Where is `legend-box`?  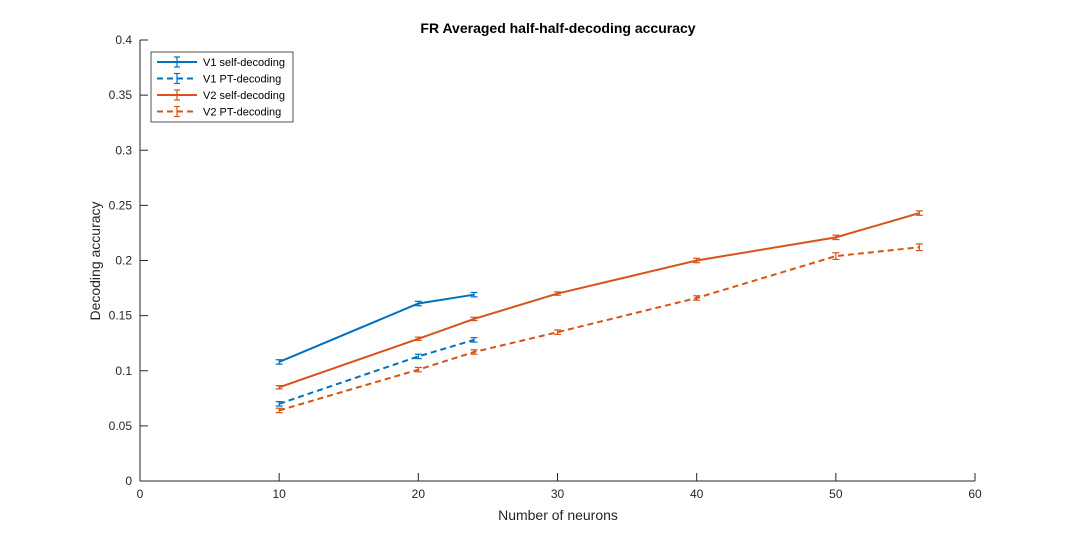
legend-box is located at coordinates (222, 87).